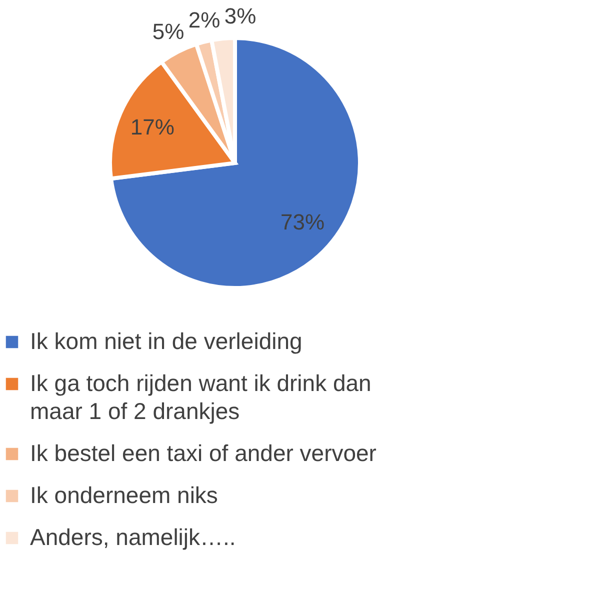 This screenshot has height=600, width=600. Describe the element at coordinates (133, 537) in the screenshot. I see `legend-label: Anders, namelijk…..` at that location.